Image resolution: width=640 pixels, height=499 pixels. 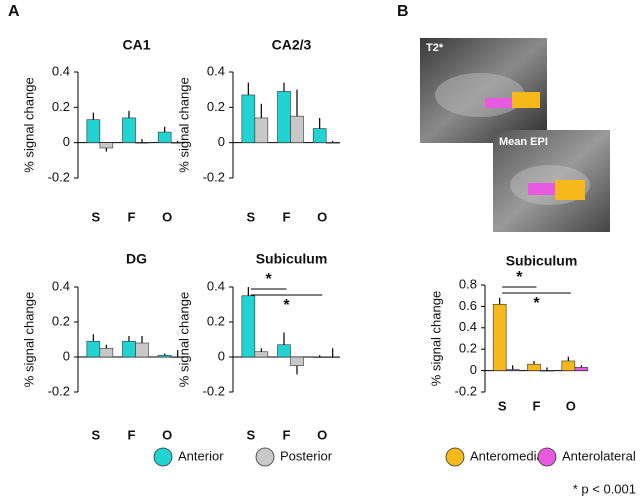 What do you see at coordinates (306, 455) in the screenshot?
I see `legend-label: Posterior` at bounding box center [306, 455].